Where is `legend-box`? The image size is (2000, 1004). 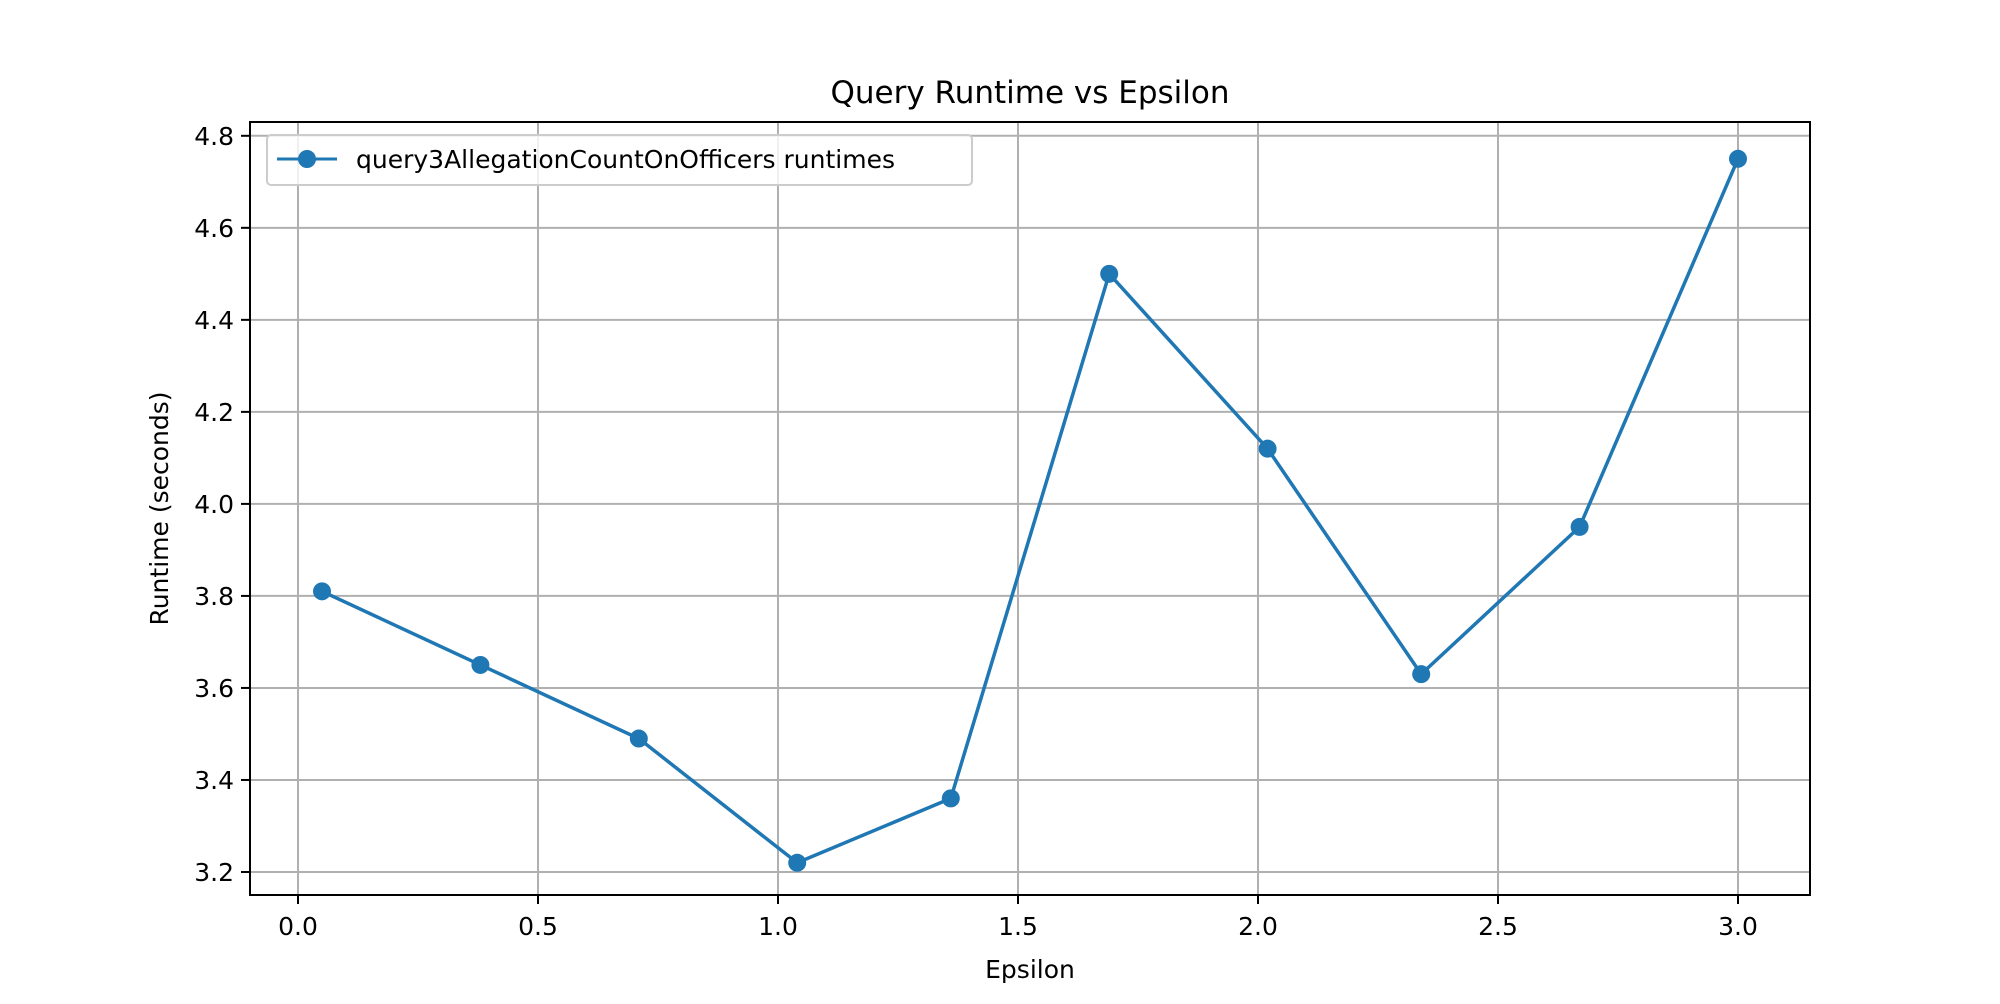 legend-box is located at coordinates (619, 160).